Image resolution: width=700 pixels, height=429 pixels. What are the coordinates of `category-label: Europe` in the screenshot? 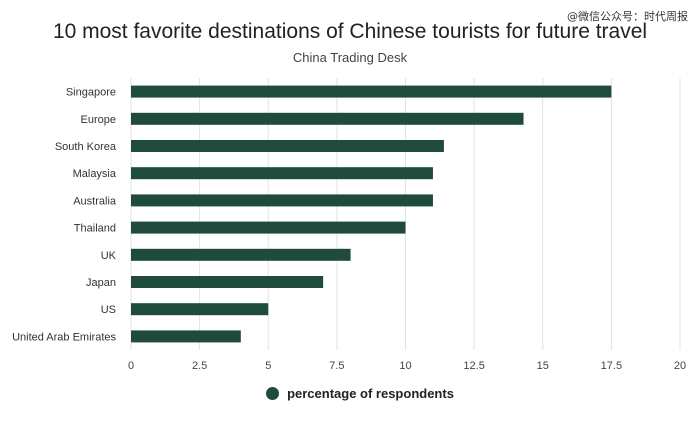 It's located at (98, 120).